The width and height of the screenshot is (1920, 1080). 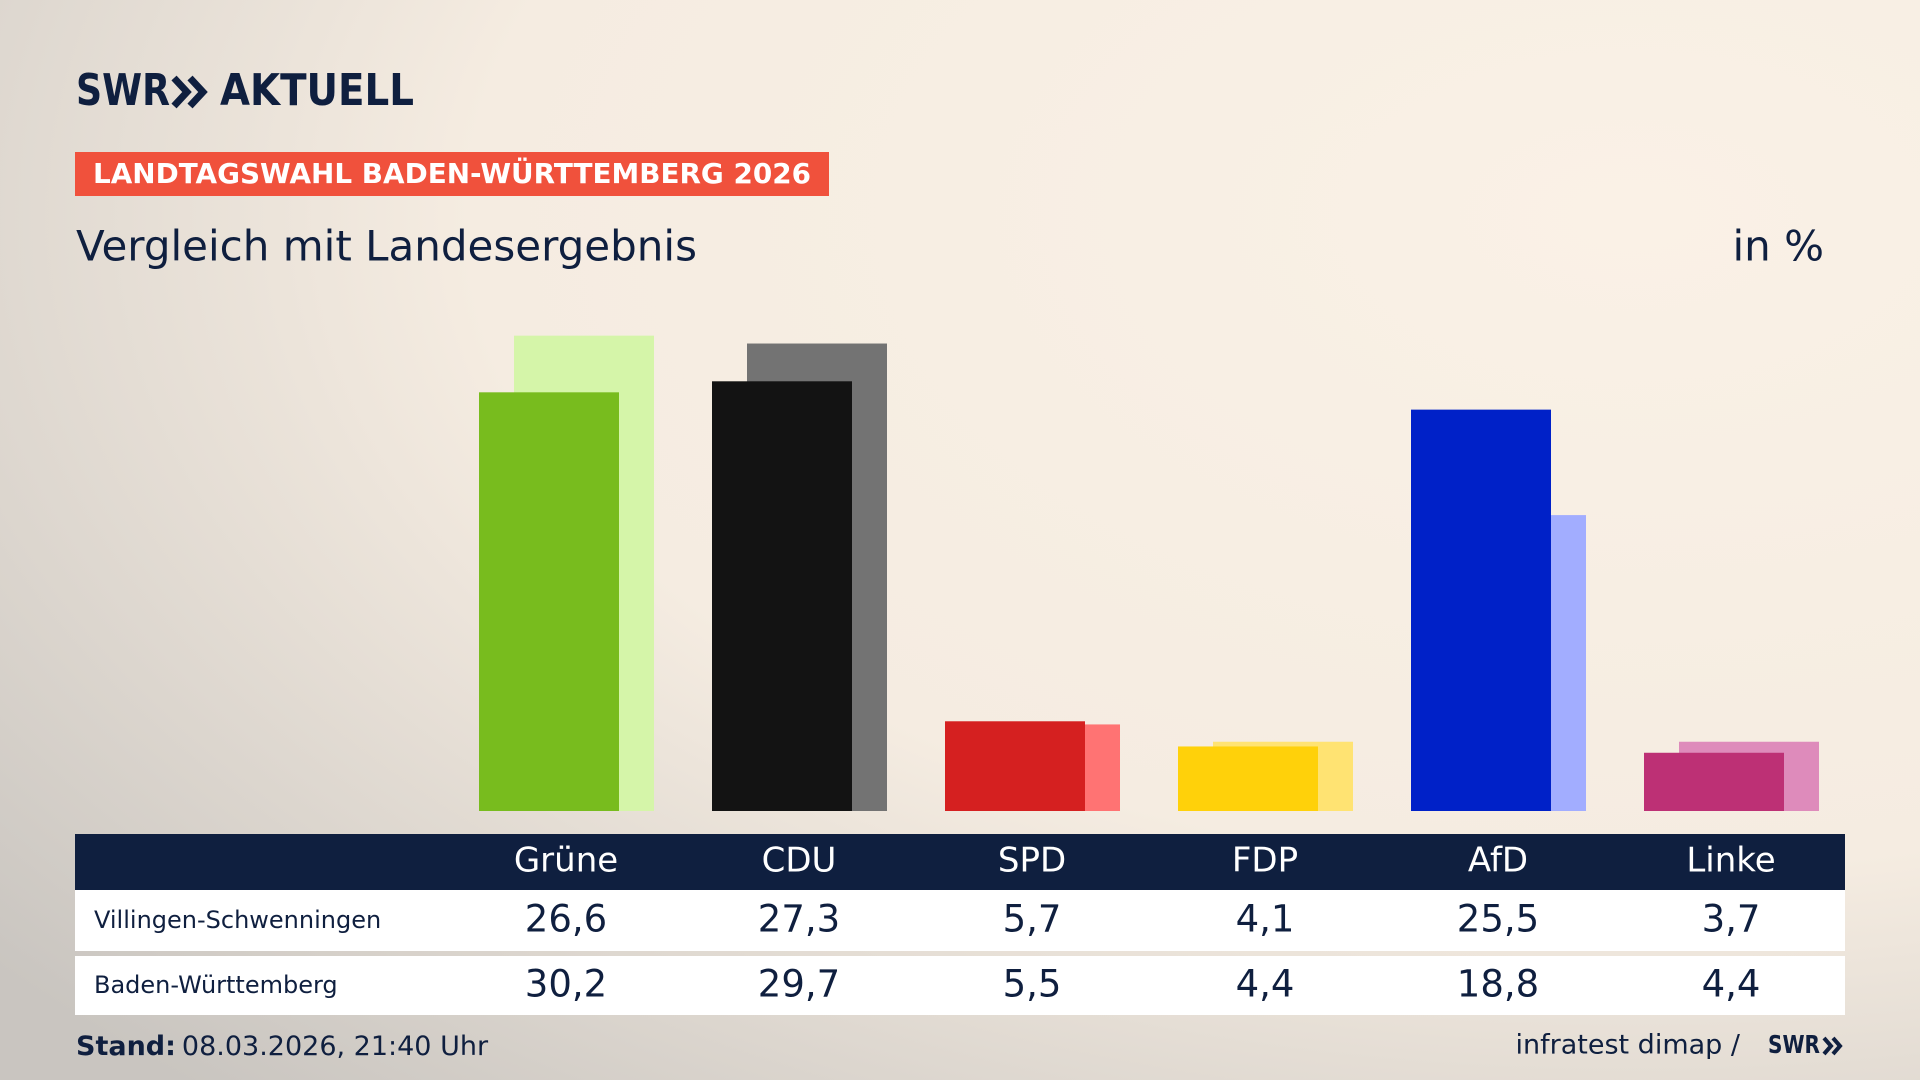 I want to click on value-label: 26,6, so click(x=566, y=919).